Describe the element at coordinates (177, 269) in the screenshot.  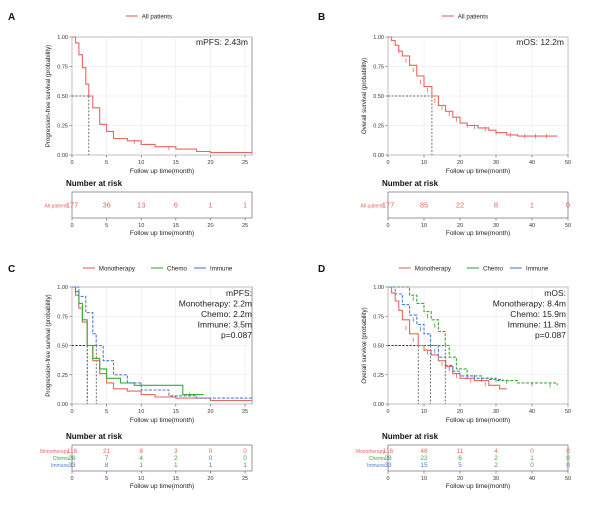
I see `legend-label: Chemo` at that location.